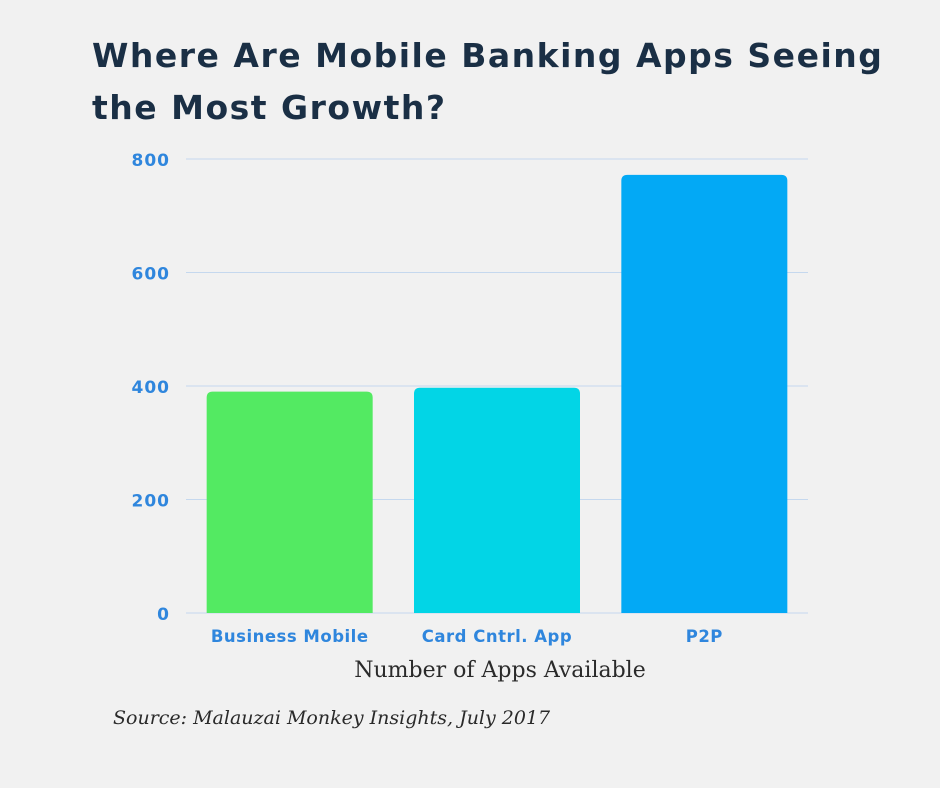 The image size is (940, 788). I want to click on y-tick-label: 400, so click(151, 388).